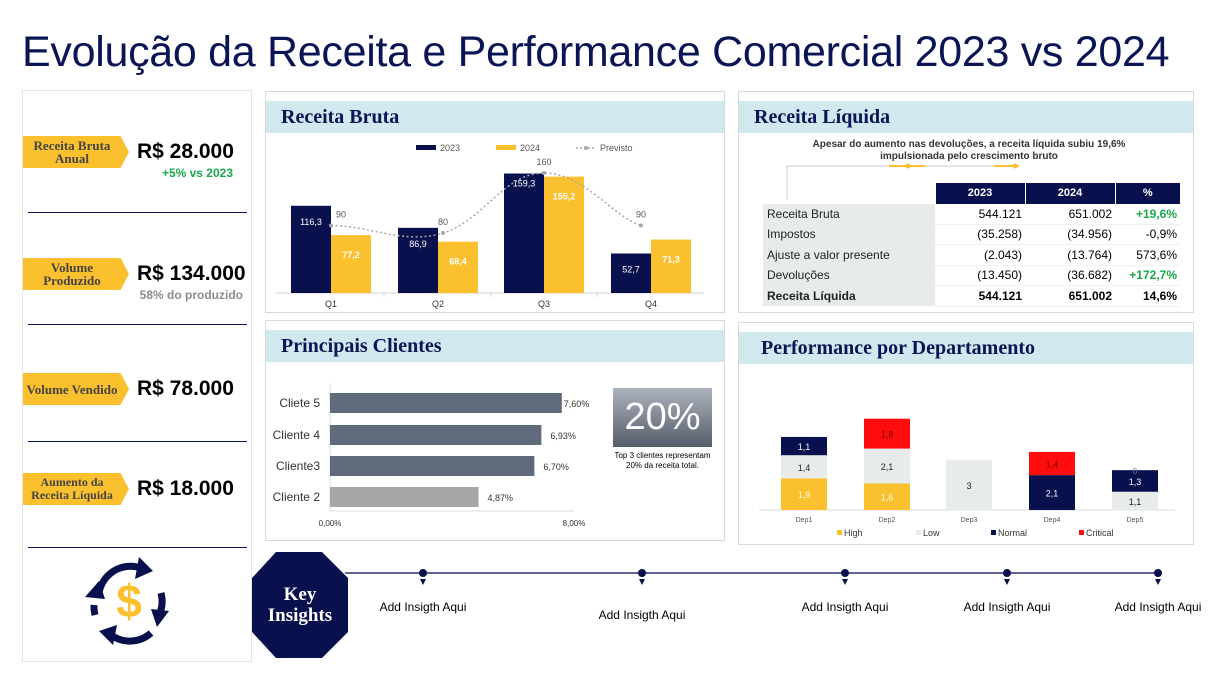  I want to click on cell-label: Receita Líquida, so click(849, 295).